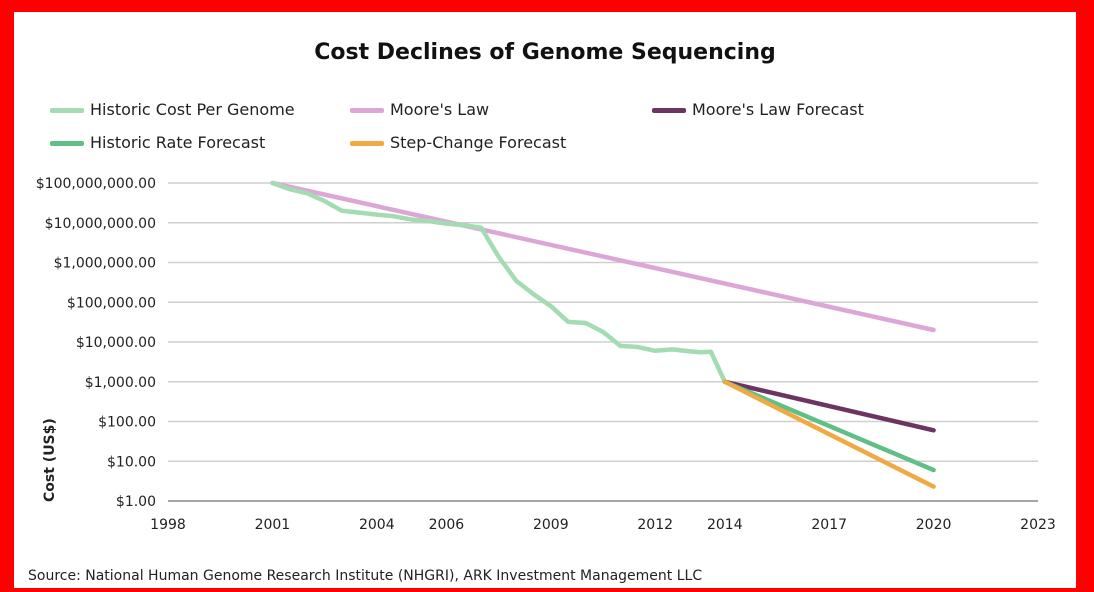 This screenshot has width=1094, height=592. Describe the element at coordinates (1038, 525) in the screenshot. I see `x-tick-label: 2023` at that location.